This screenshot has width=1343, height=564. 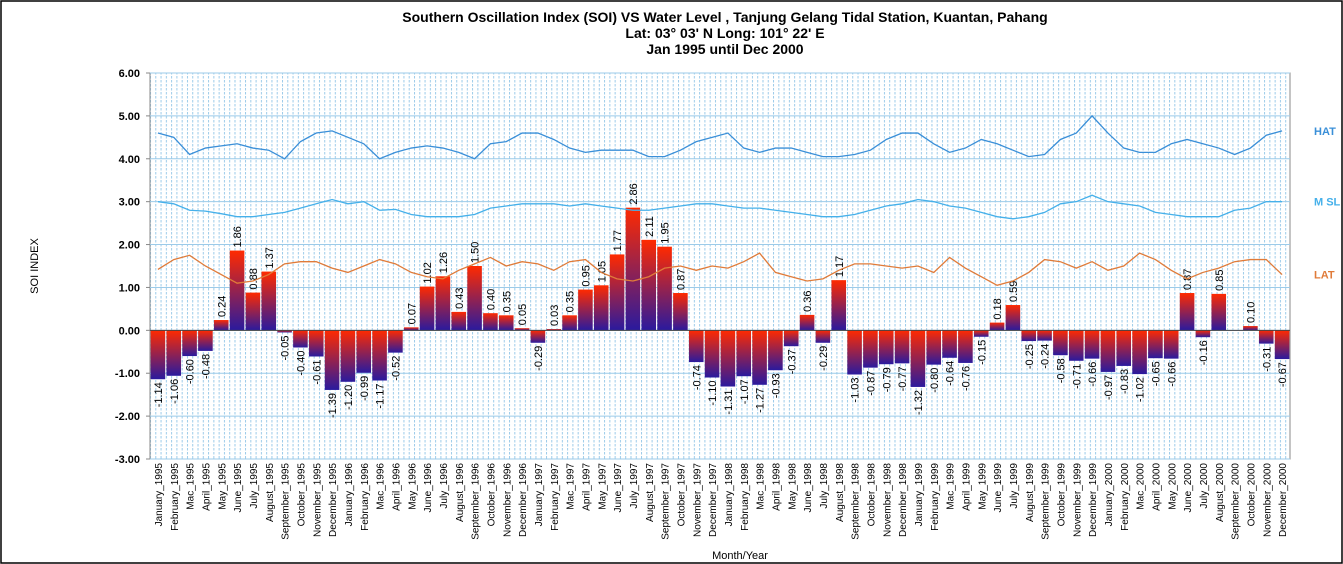 What do you see at coordinates (1109, 387) in the screenshot?
I see `data-label: -0.97` at bounding box center [1109, 387].